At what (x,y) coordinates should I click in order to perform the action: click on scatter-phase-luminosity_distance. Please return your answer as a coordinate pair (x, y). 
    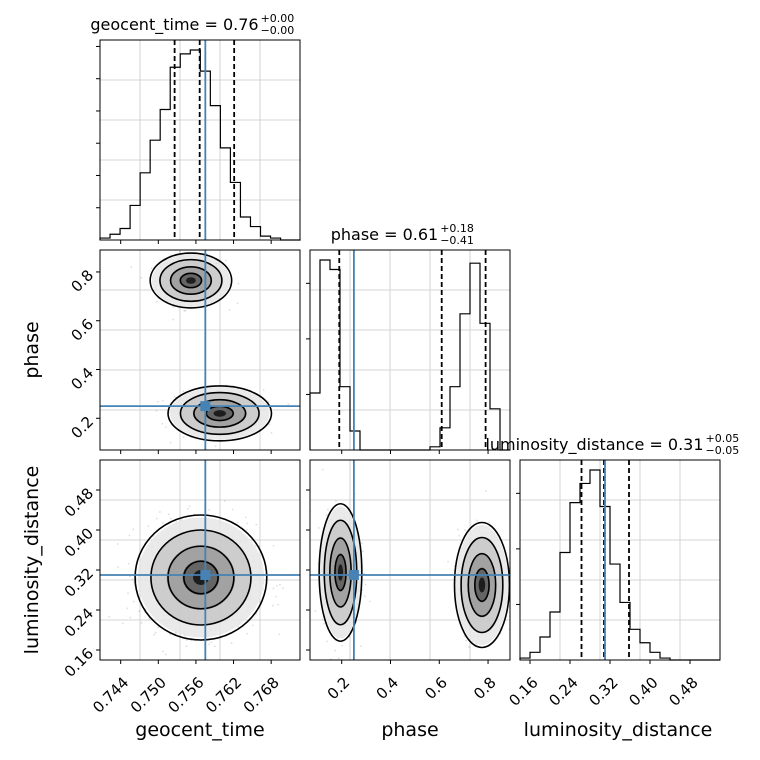
    Looking at the image, I should click on (411, 560).